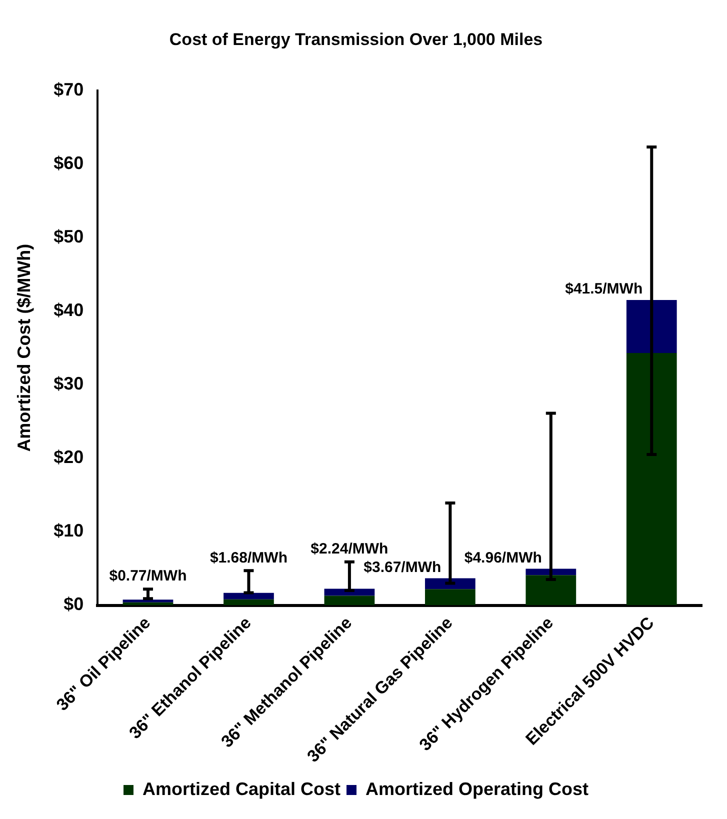  I want to click on y-tick-label: $10, so click(69, 530).